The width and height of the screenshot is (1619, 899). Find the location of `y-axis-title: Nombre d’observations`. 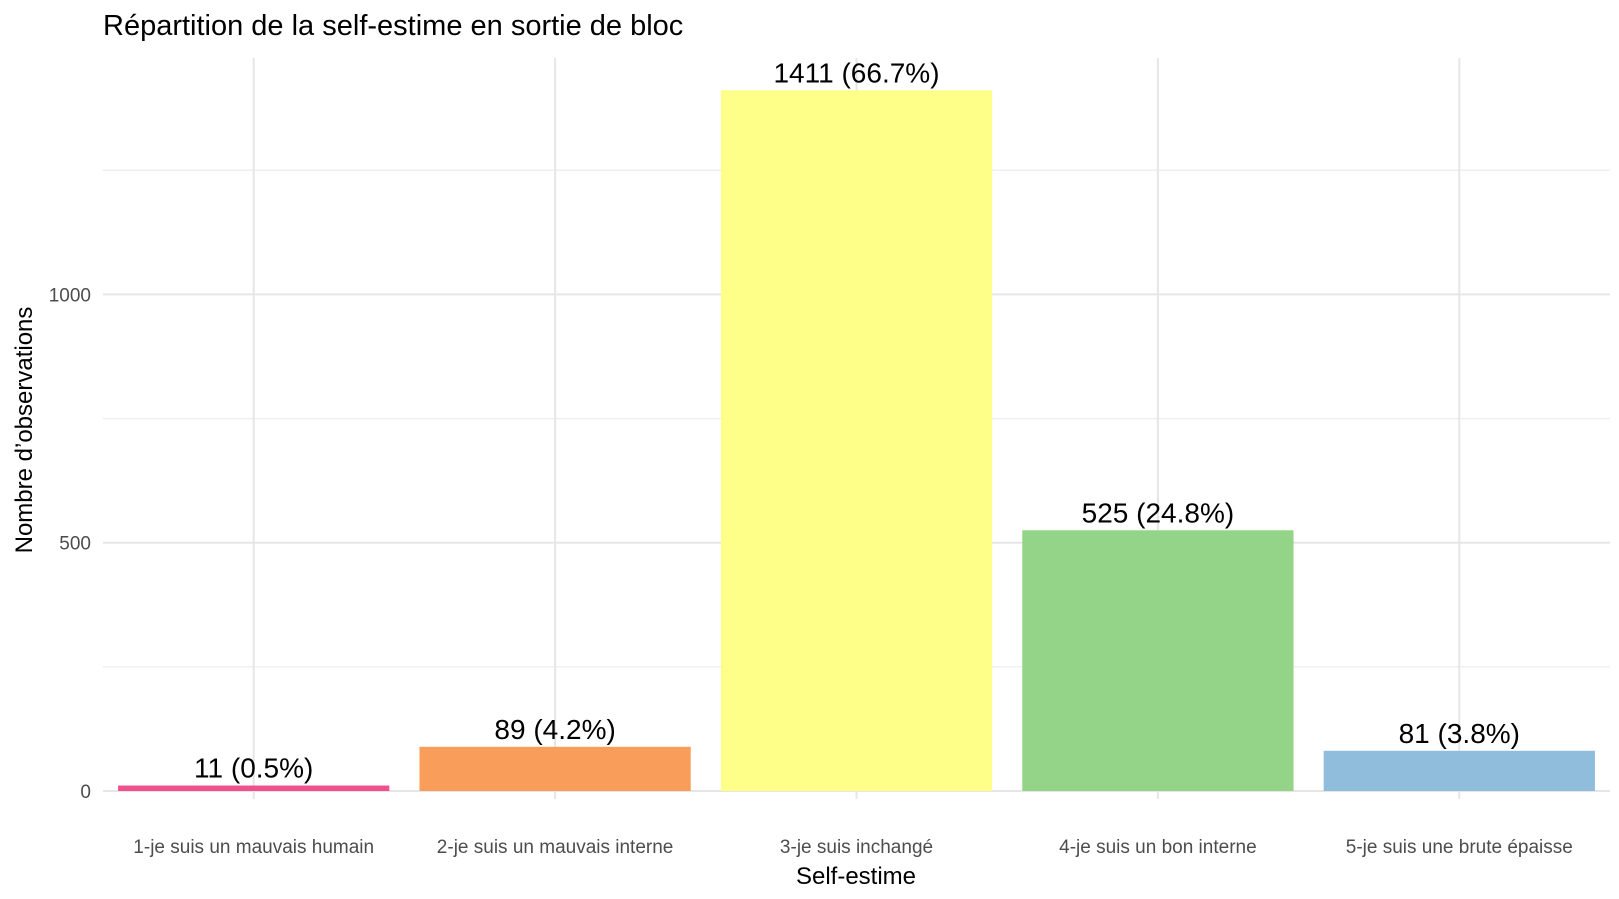

y-axis-title: Nombre d’observations is located at coordinates (24, 430).